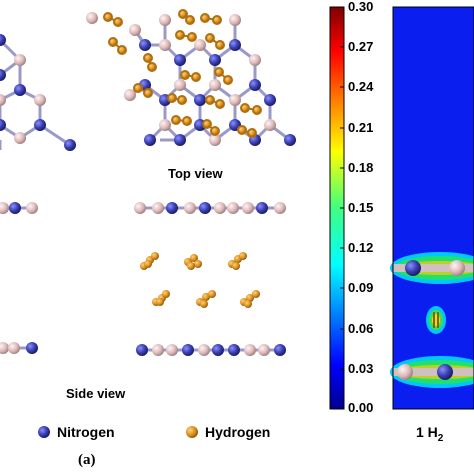 The height and width of the screenshot is (474, 474). I want to click on colorbar-tick-label: 0.18, so click(361, 167).